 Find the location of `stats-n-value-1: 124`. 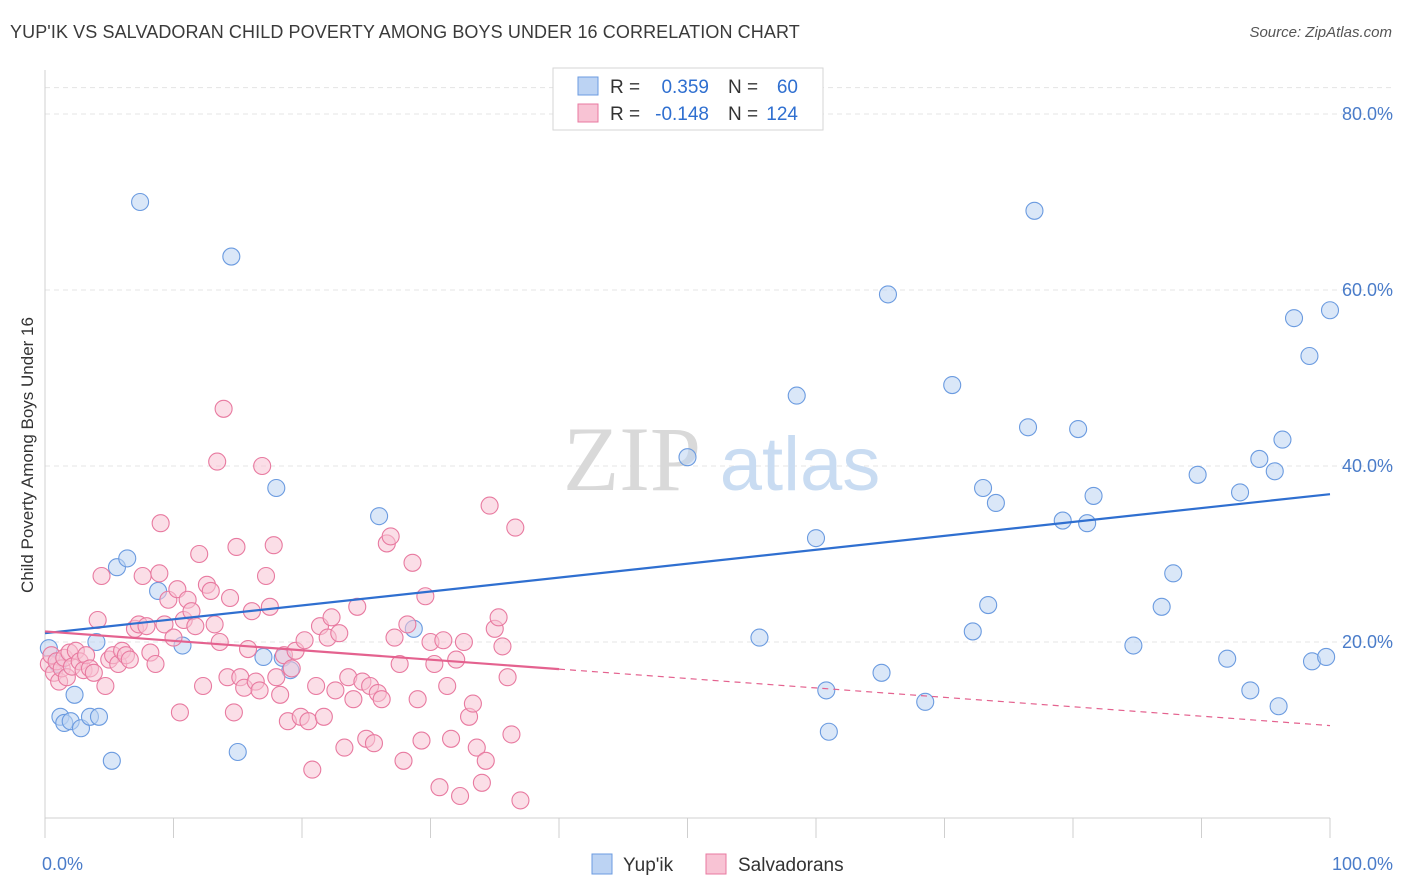

stats-n-value-1: 124 is located at coordinates (782, 114).